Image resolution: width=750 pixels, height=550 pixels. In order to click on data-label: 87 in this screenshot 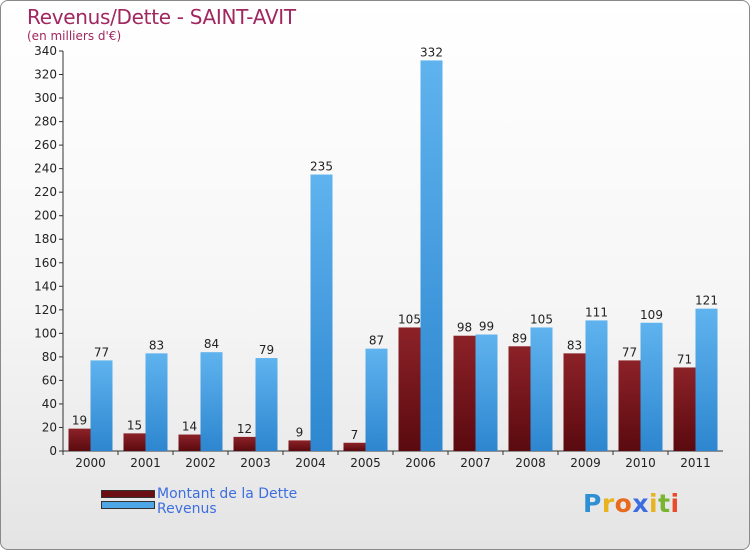, I will do `click(376, 341)`.